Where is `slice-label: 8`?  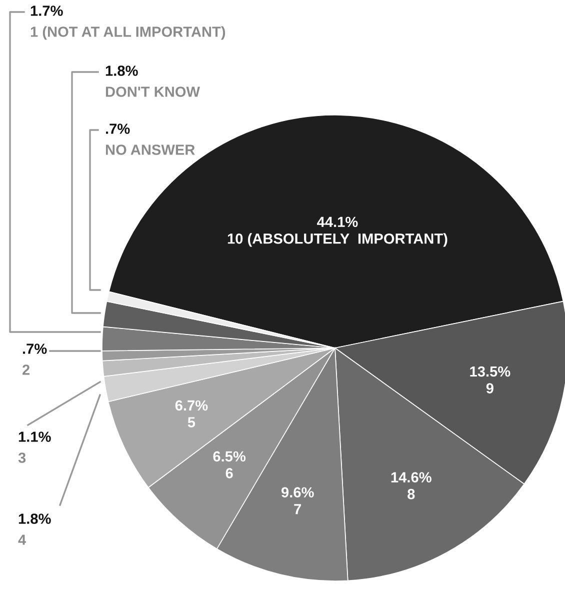
slice-label: 8 is located at coordinates (411, 494).